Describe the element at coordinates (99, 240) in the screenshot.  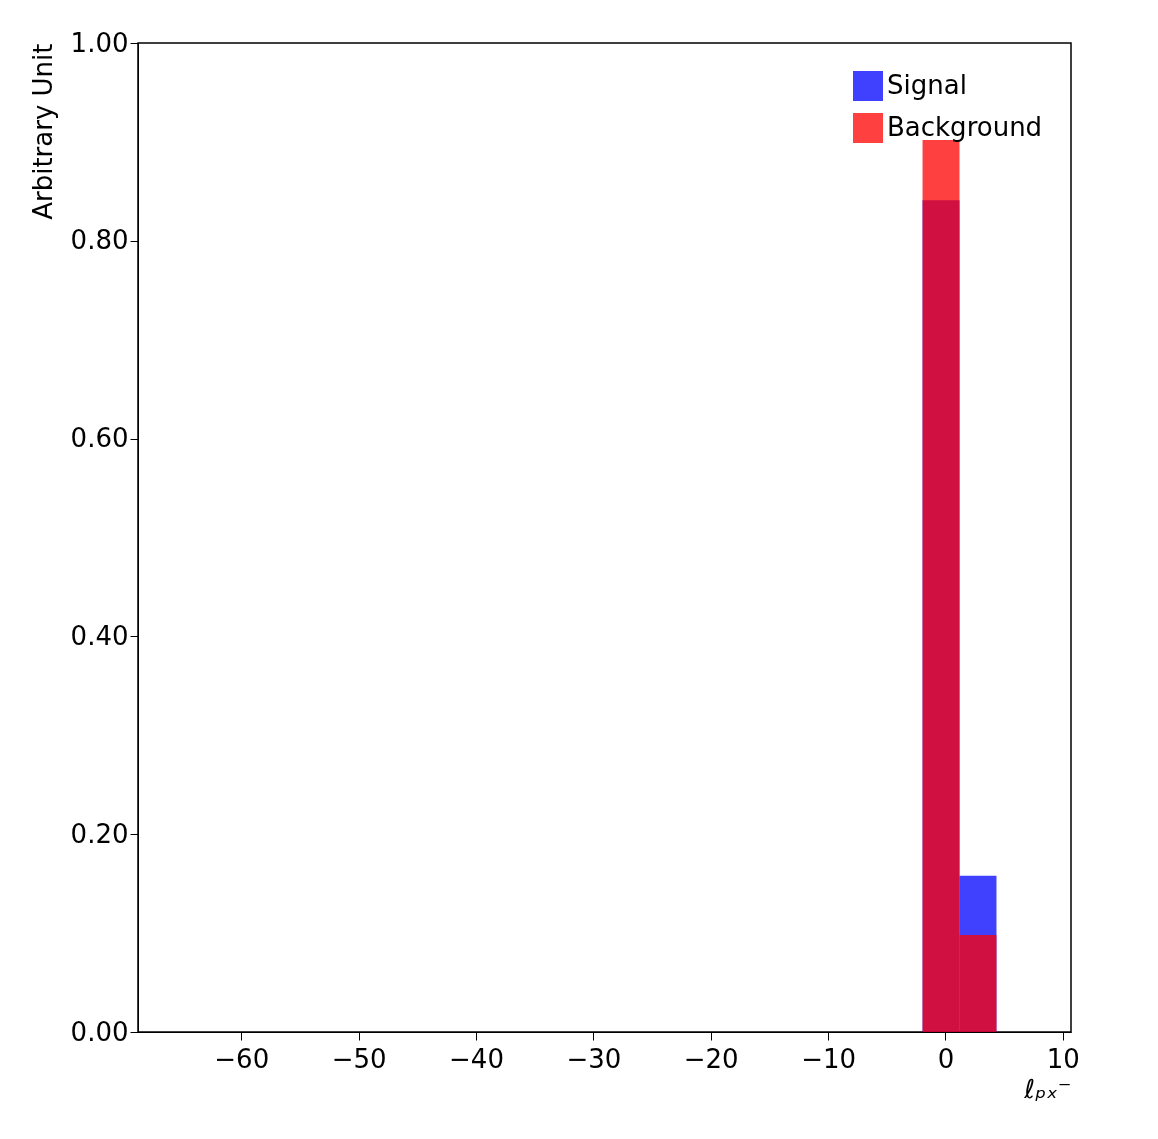
I see `y-tick-label: 0.80` at that location.